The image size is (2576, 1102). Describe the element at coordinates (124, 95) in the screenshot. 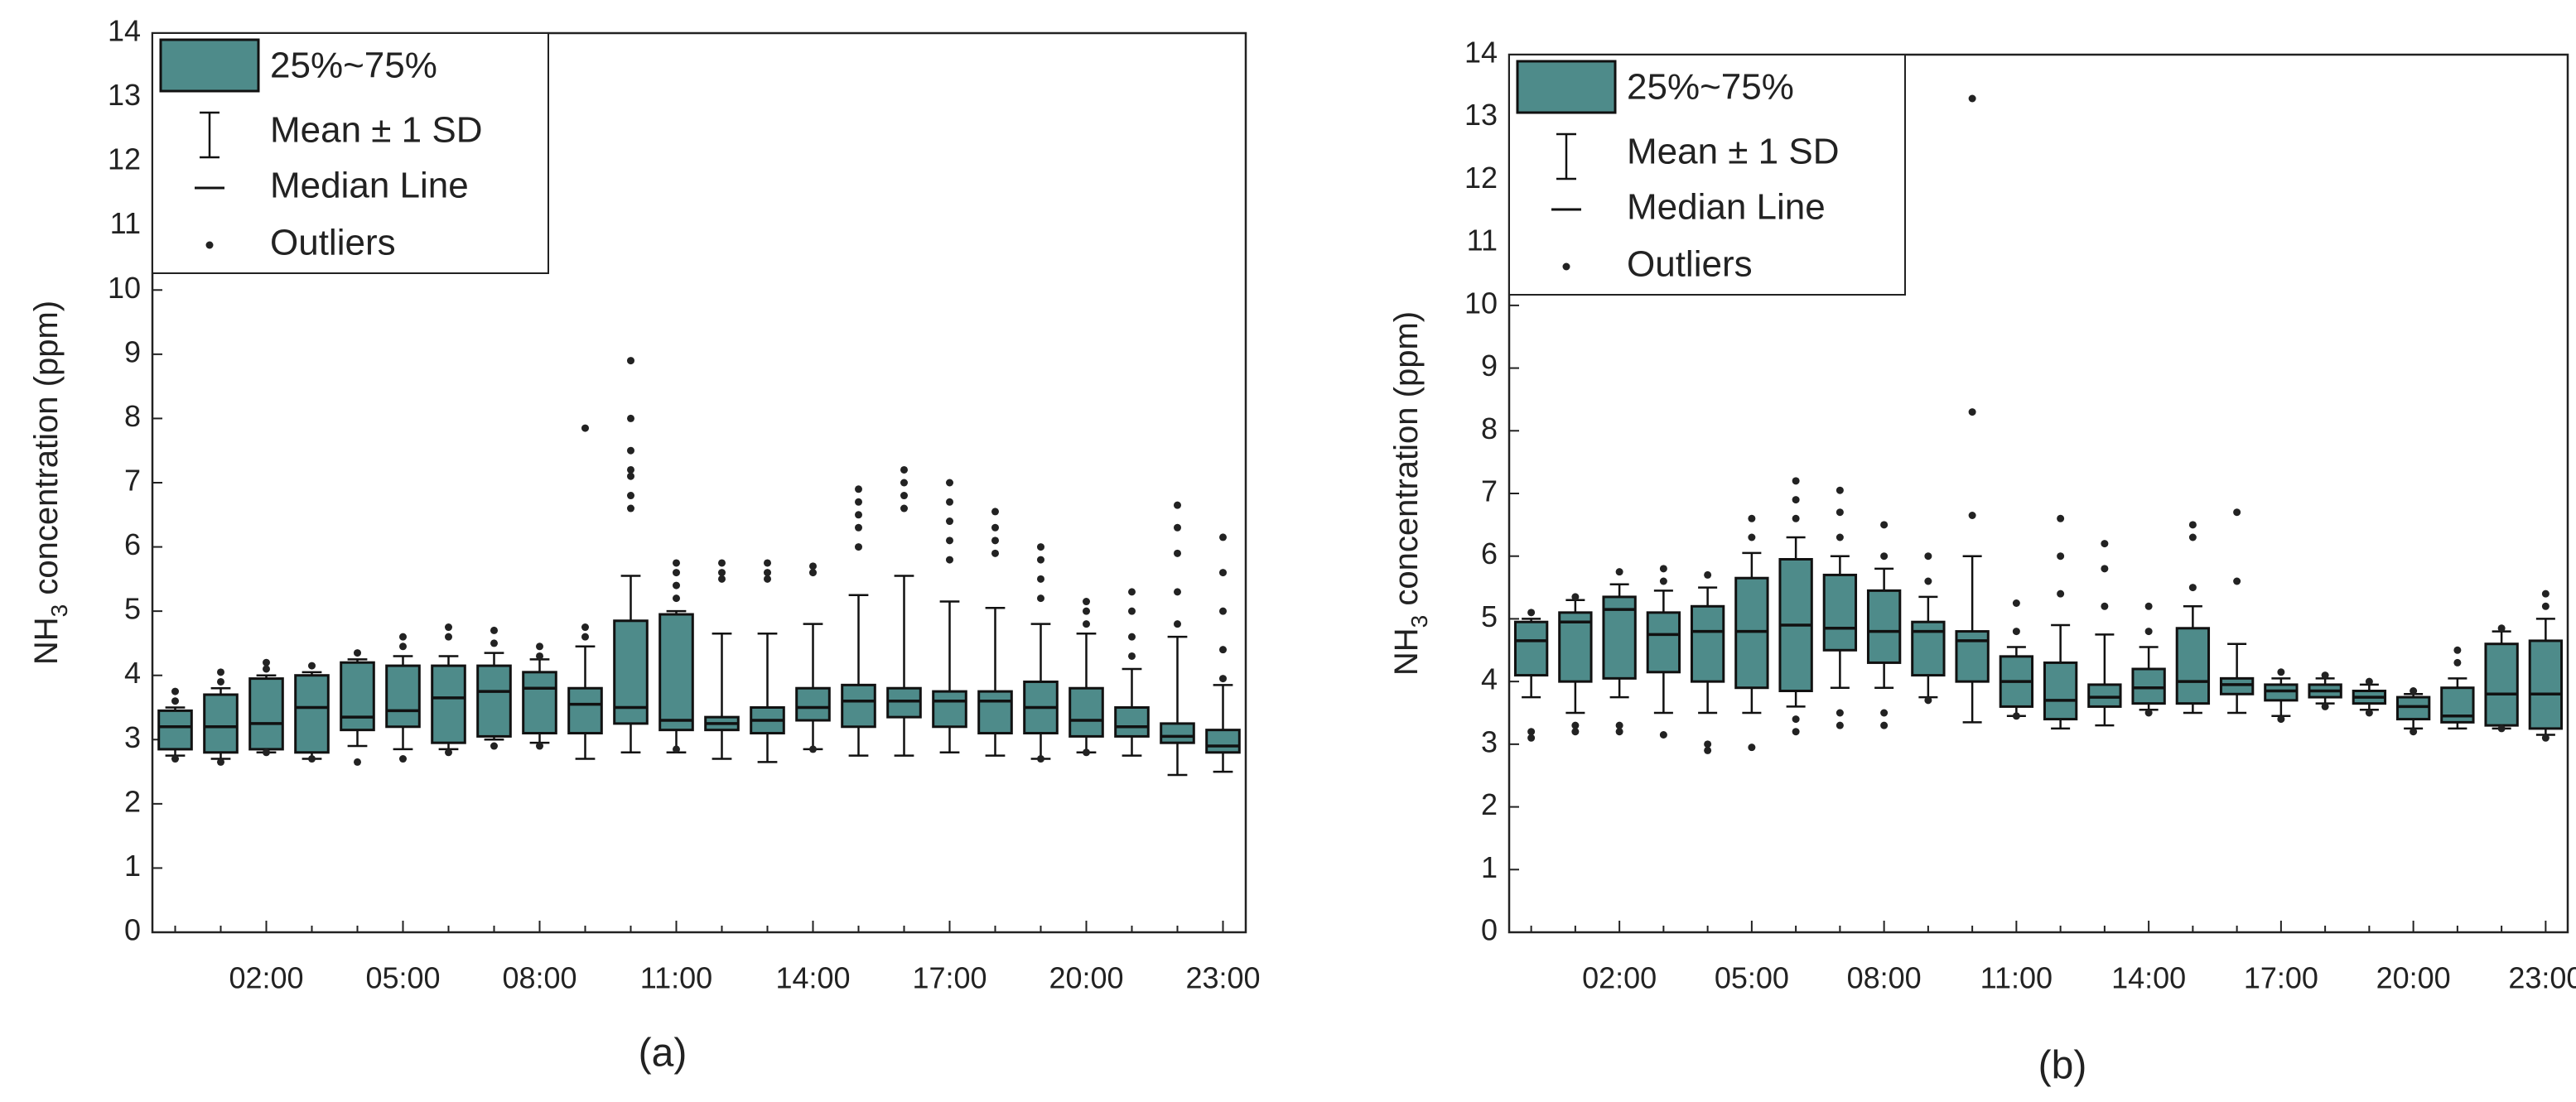

I see `y-tick-label: 13` at that location.